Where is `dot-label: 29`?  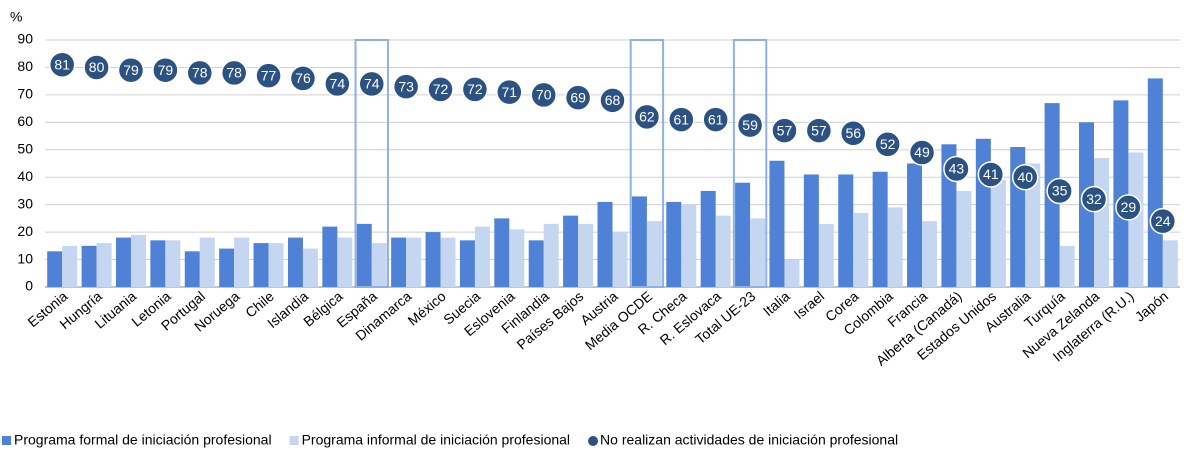
dot-label: 29 is located at coordinates (1129, 207).